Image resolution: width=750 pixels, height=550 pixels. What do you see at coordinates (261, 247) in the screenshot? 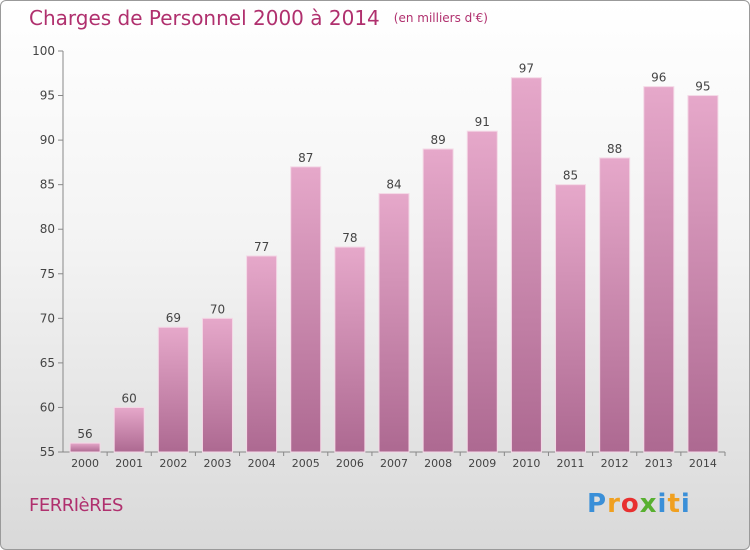
I see `bar-value-label: 77` at bounding box center [261, 247].